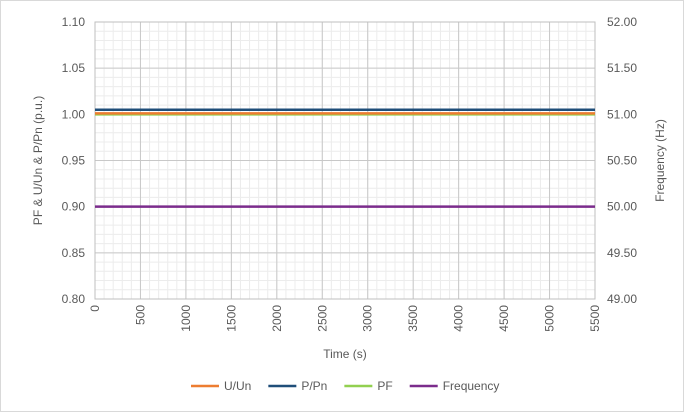 This screenshot has width=684, height=416. What do you see at coordinates (595, 318) in the screenshot?
I see `x-tick-label: 5500` at bounding box center [595, 318].